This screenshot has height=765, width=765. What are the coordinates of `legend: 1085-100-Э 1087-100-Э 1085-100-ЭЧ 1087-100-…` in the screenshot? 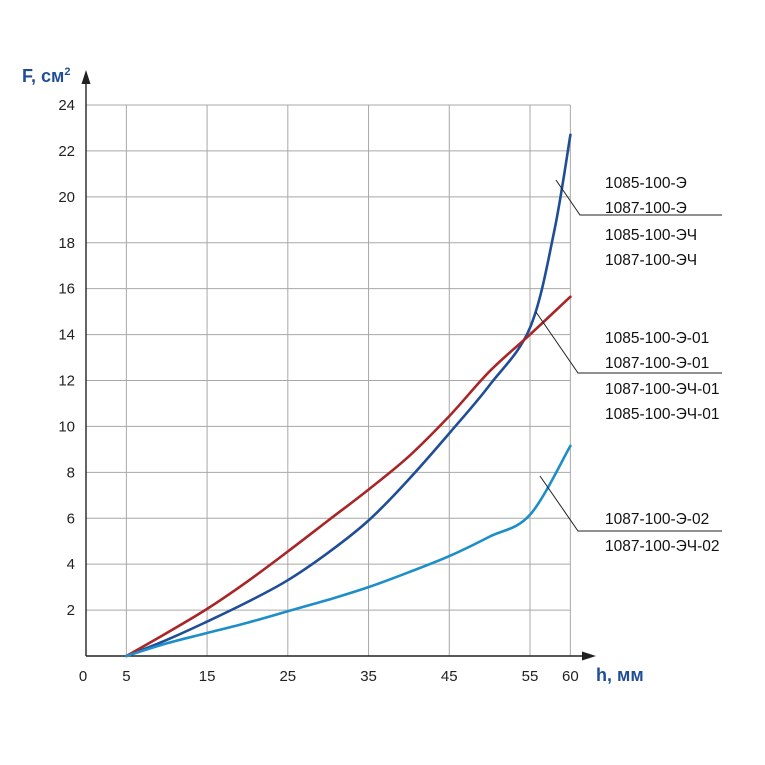 It's located at (662, 365).